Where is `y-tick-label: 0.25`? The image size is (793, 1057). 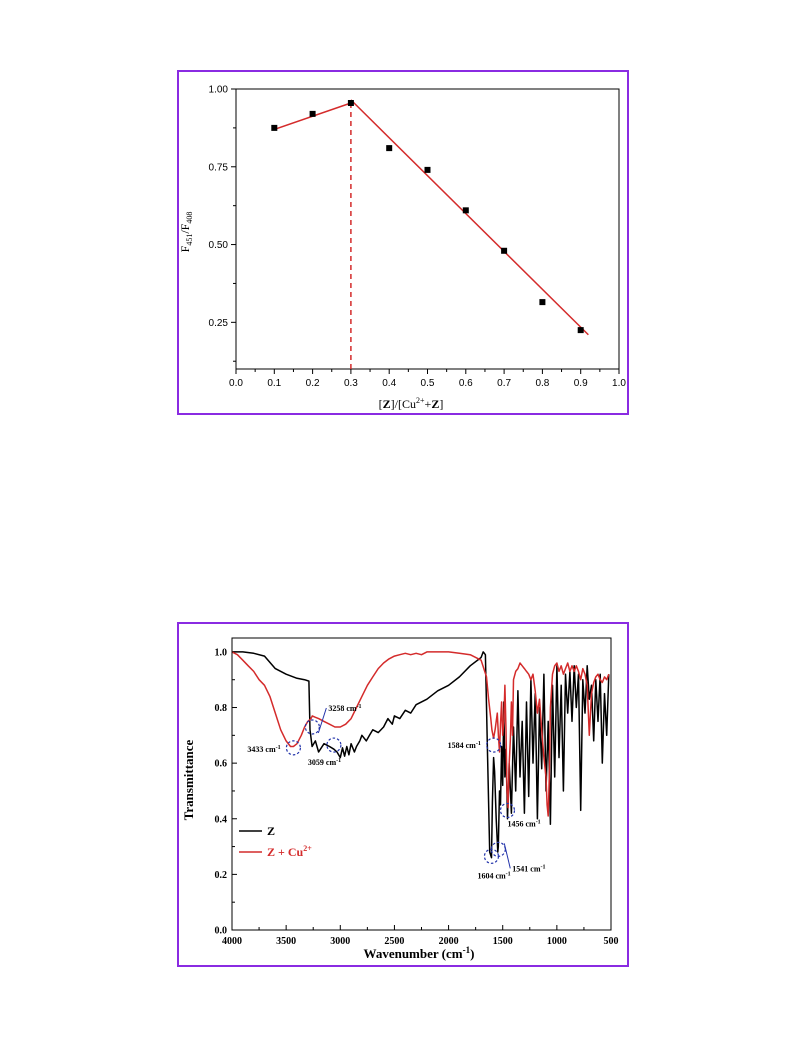
y-tick-label: 0.25 is located at coordinates (219, 323).